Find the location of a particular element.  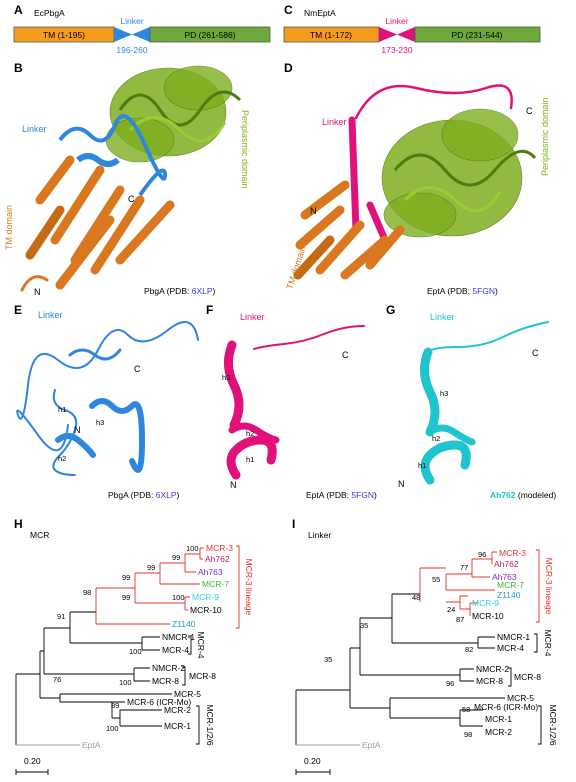

panel-h-mcr8-bracket is located at coordinates (184, 676).